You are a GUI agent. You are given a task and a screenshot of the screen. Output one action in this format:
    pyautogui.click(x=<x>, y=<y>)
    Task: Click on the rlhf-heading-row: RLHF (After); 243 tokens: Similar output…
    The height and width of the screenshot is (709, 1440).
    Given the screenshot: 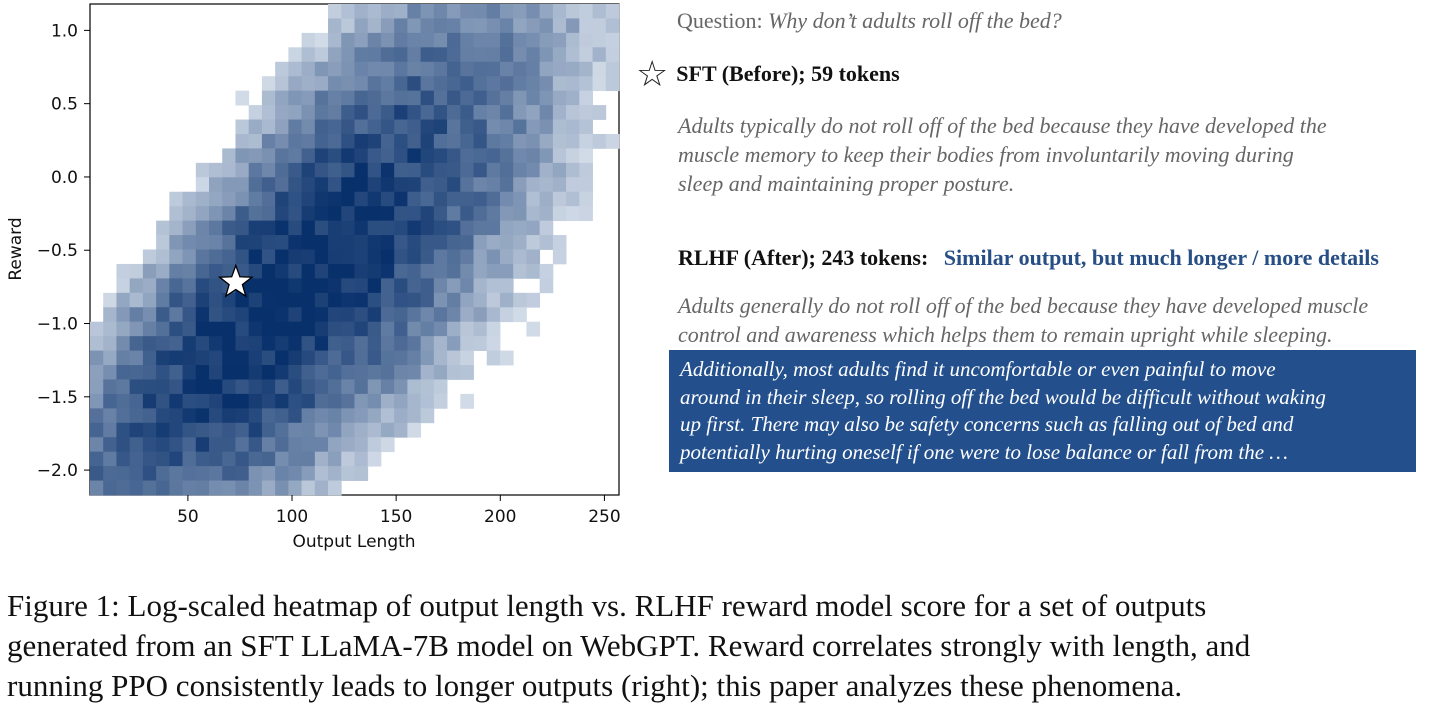 What is the action you would take?
    pyautogui.click(x=1028, y=258)
    